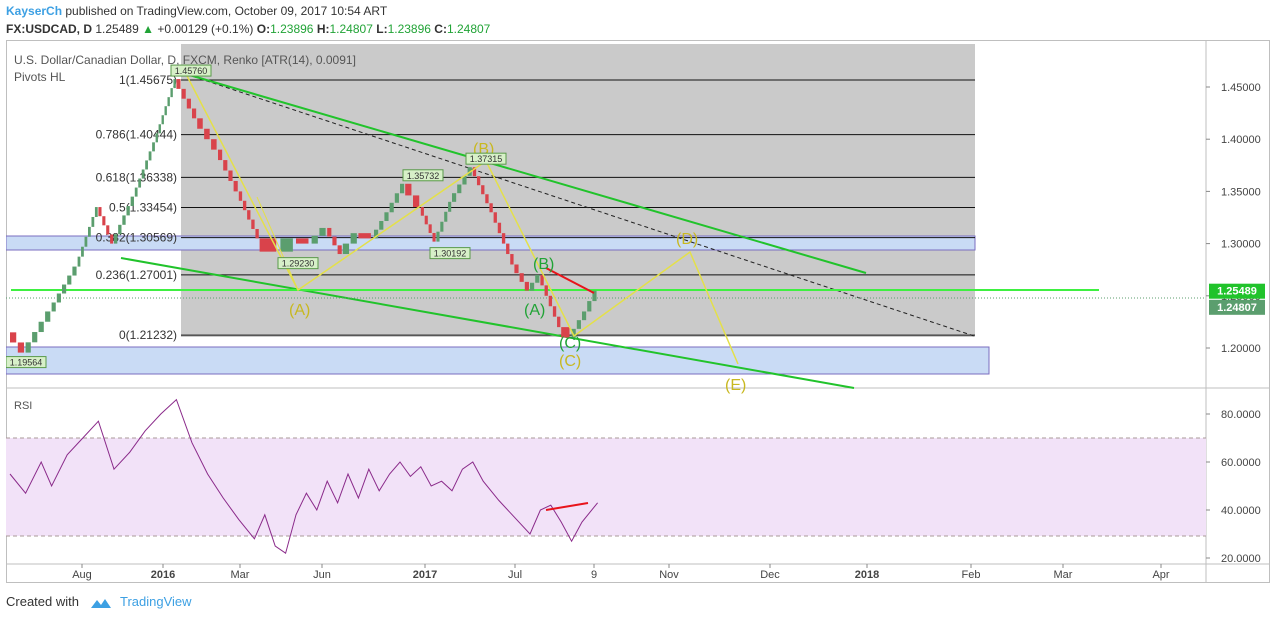 This screenshot has width=1270, height=619. Describe the element at coordinates (322, 575) in the screenshot. I see `time-tick-label: Jun` at that location.